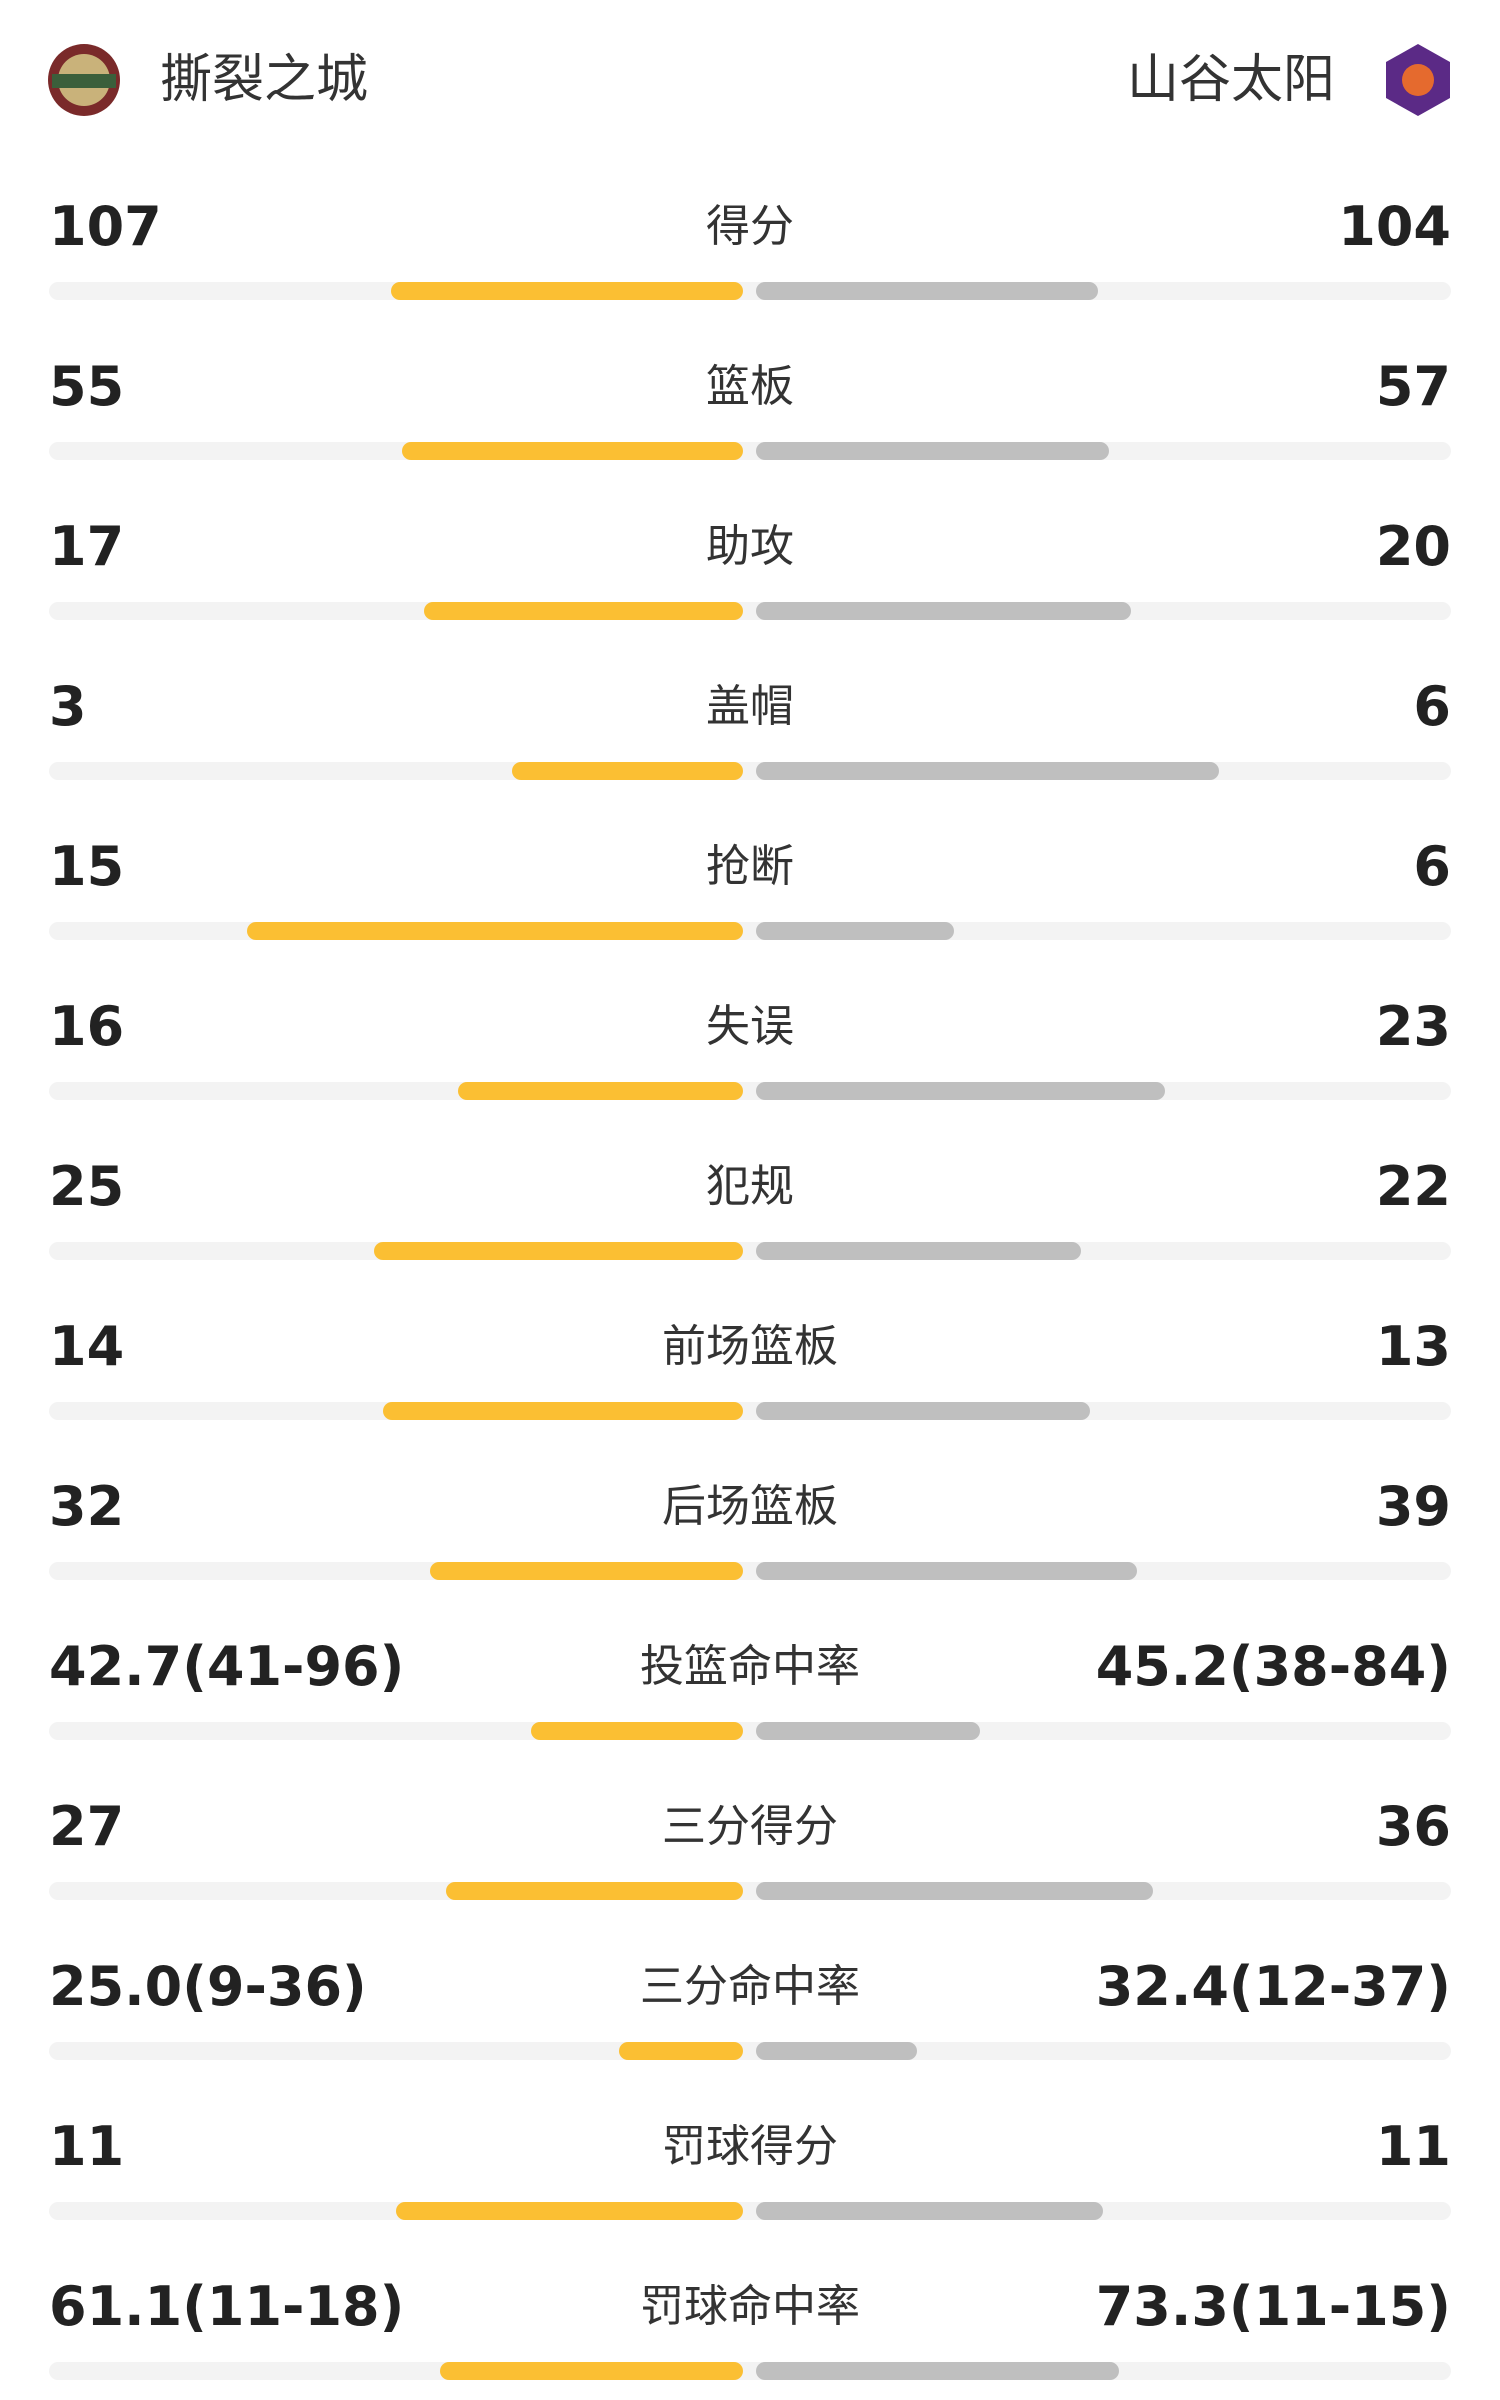 Image resolution: width=1500 pixels, height=2400 pixels. Describe the element at coordinates (227, 1666) in the screenshot. I see `home-value: 42.7(41-96)` at that location.